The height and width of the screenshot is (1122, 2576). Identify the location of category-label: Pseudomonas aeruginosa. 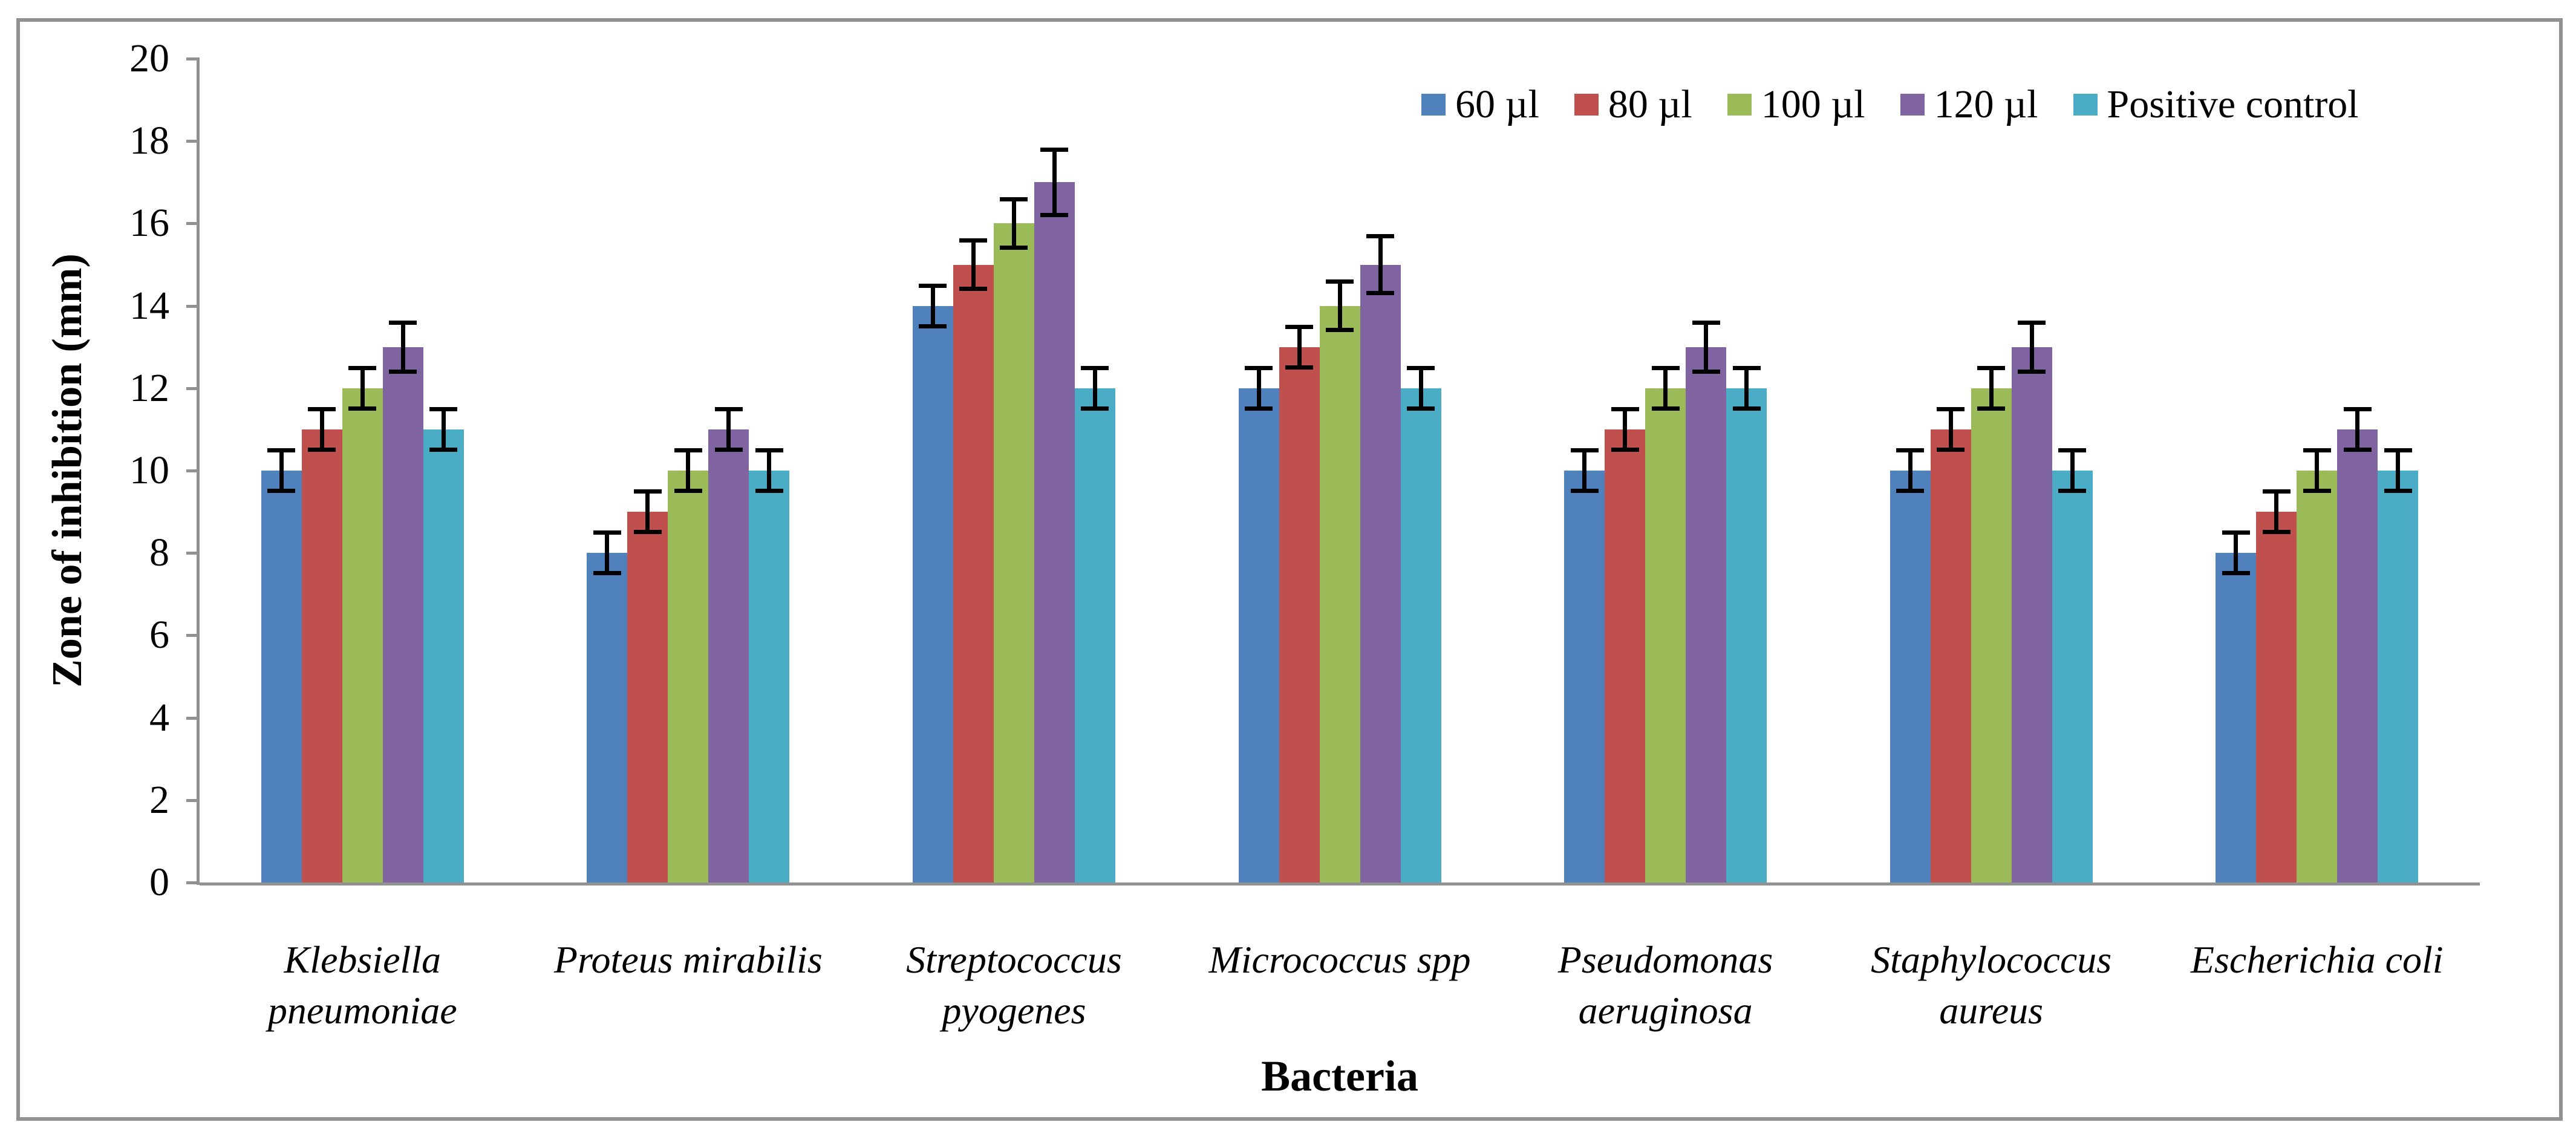
(1665, 985).